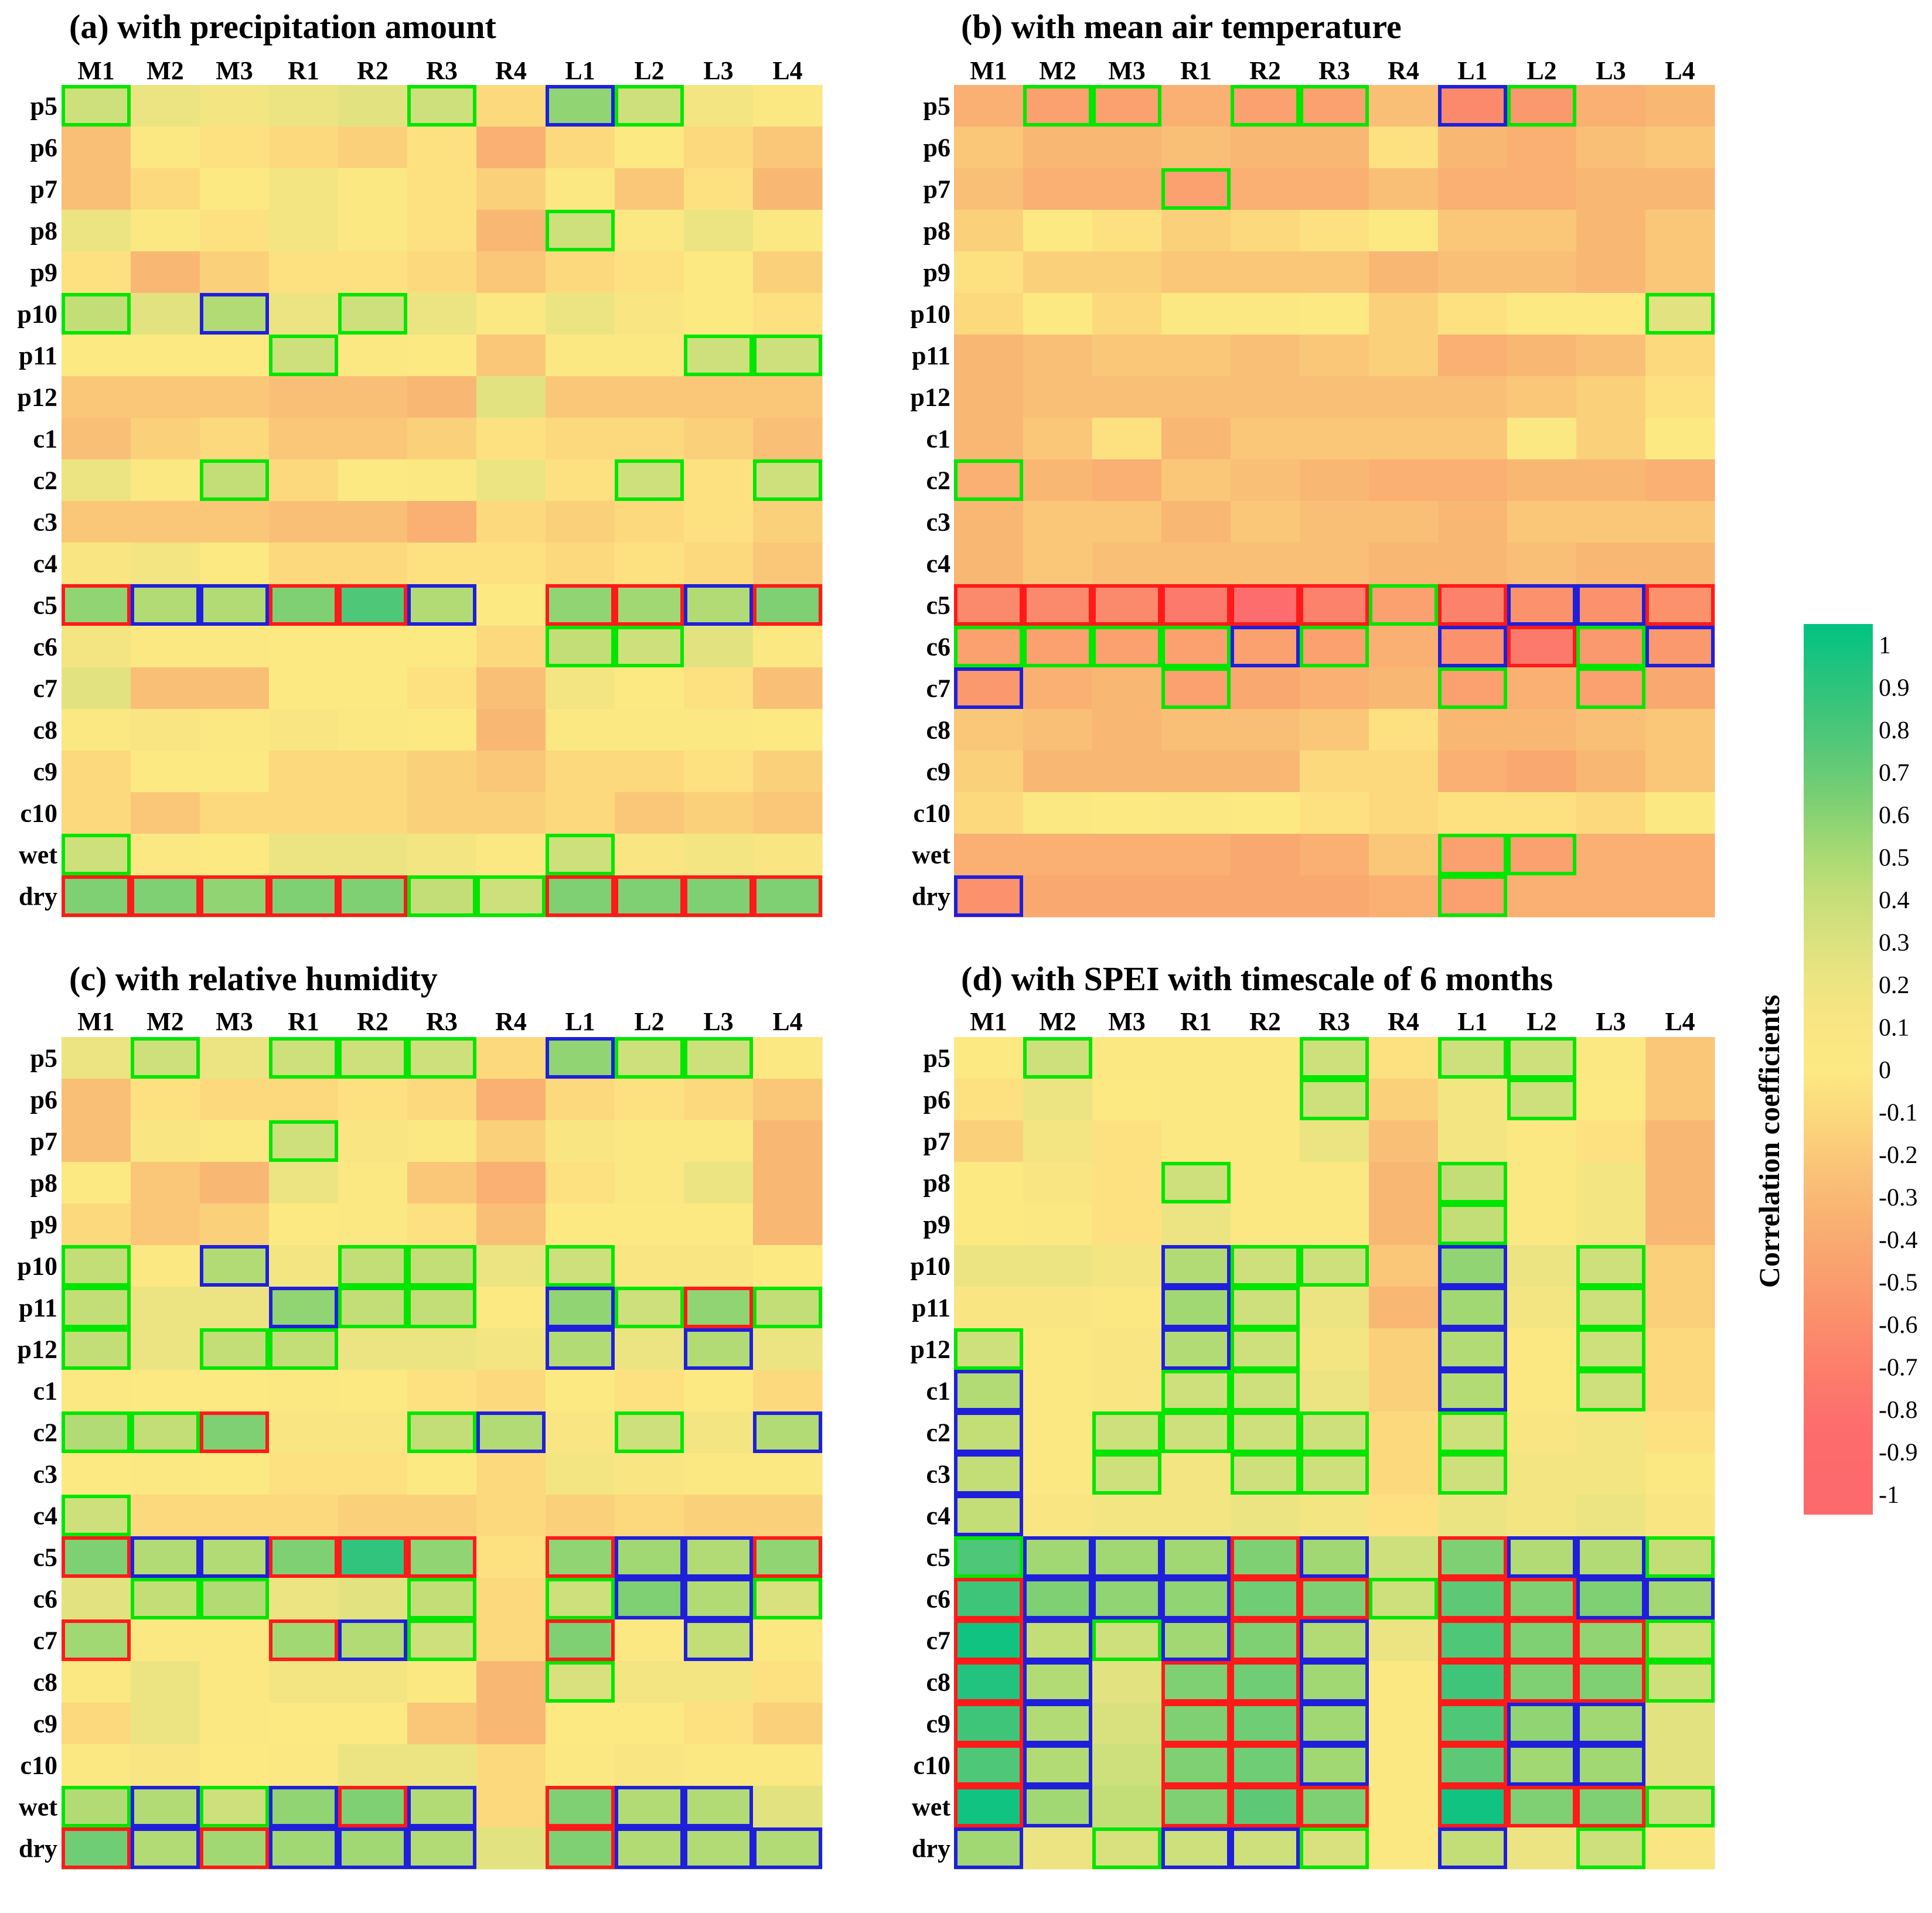 Image resolution: width=1932 pixels, height=1913 pixels. Describe the element at coordinates (931, 1849) in the screenshot. I see `row-label: dry` at that location.